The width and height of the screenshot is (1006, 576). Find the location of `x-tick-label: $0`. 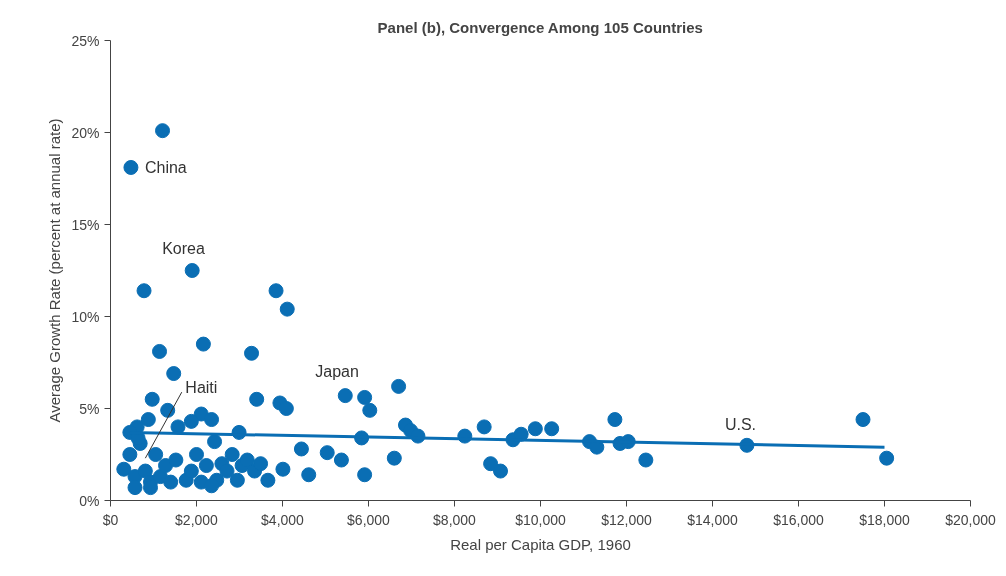

x-tick-label: $0 is located at coordinates (110, 519).